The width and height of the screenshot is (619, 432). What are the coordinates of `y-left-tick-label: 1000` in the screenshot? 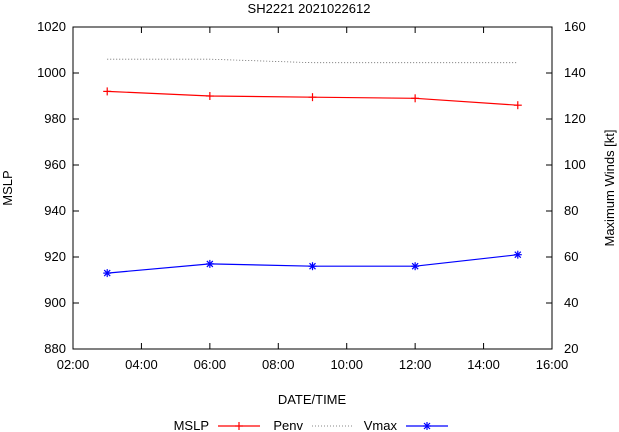 It's located at (51, 72).